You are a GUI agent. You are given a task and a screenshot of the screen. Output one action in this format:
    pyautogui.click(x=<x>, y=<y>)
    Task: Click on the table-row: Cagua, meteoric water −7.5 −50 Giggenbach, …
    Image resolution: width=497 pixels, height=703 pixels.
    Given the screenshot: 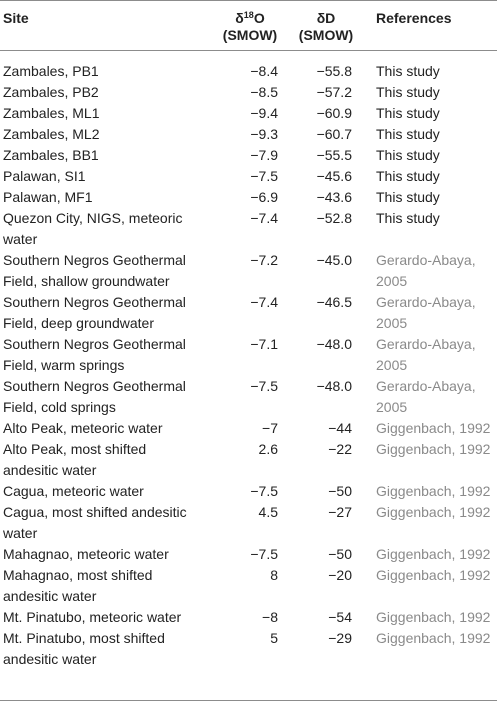 What is the action you would take?
    pyautogui.click(x=248, y=491)
    